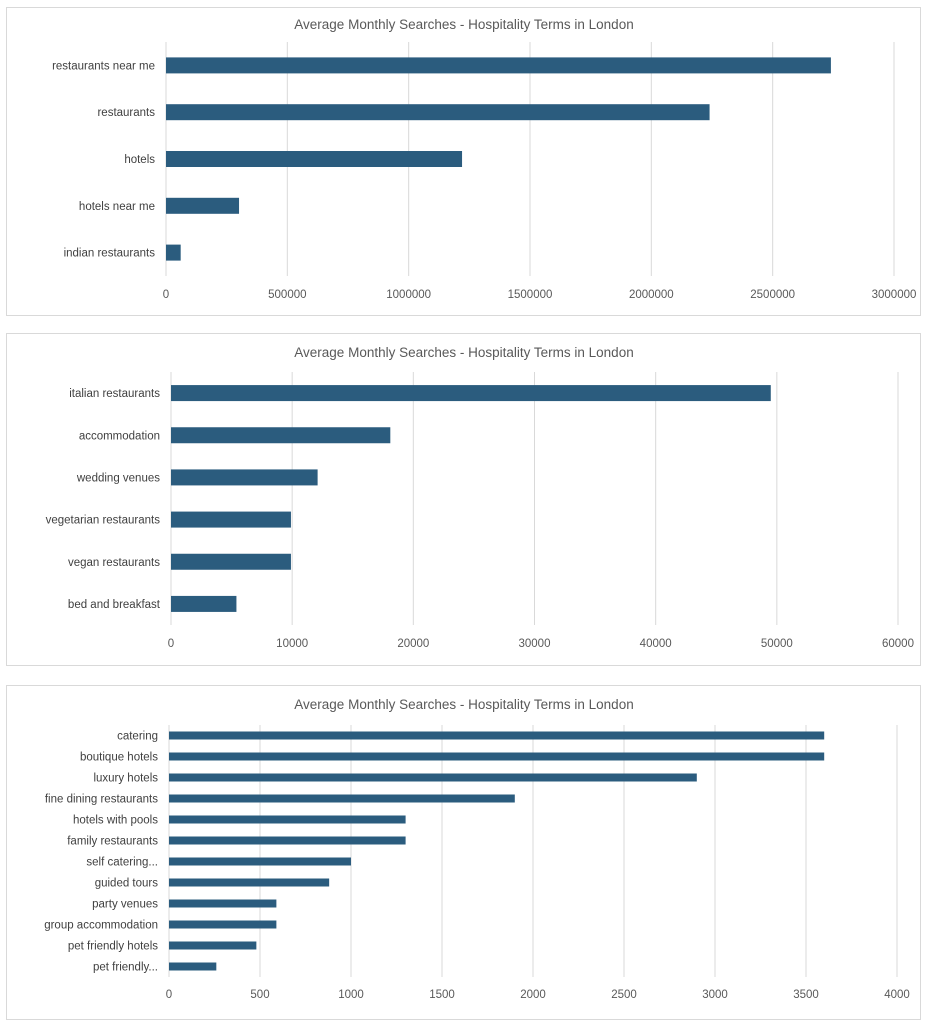 The image size is (927, 1024). I want to click on category-label: guided tours, so click(127, 884).